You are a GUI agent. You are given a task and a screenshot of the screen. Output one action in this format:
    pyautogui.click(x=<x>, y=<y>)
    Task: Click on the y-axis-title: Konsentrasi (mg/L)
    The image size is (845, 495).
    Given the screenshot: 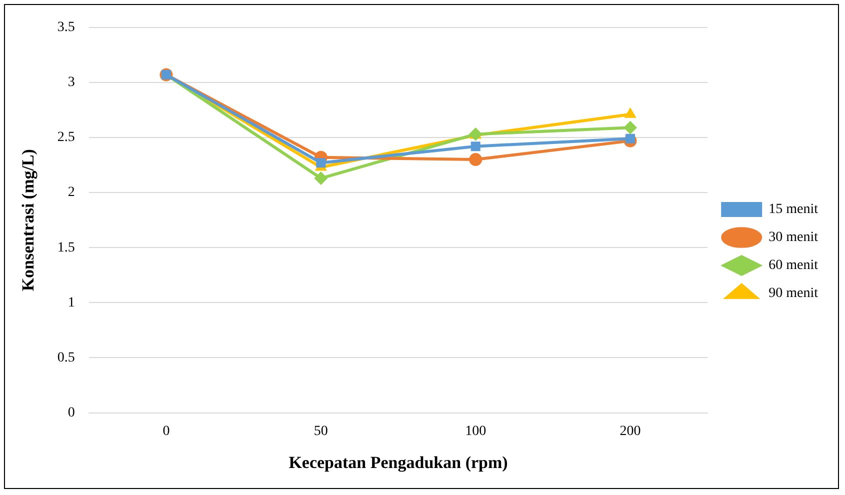 What is the action you would take?
    pyautogui.click(x=28, y=220)
    